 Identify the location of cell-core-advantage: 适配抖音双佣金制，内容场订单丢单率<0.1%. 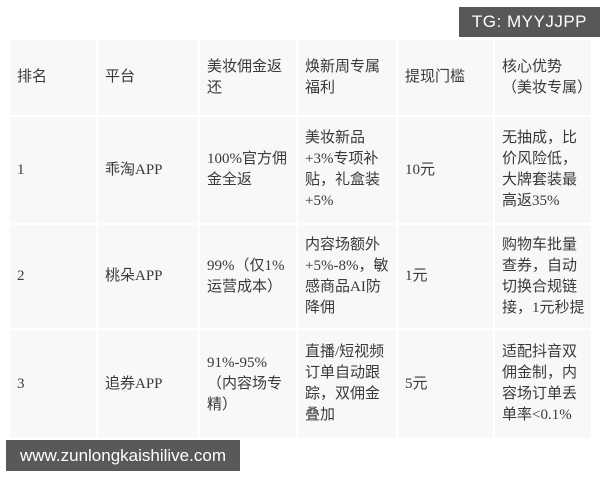
(543, 384).